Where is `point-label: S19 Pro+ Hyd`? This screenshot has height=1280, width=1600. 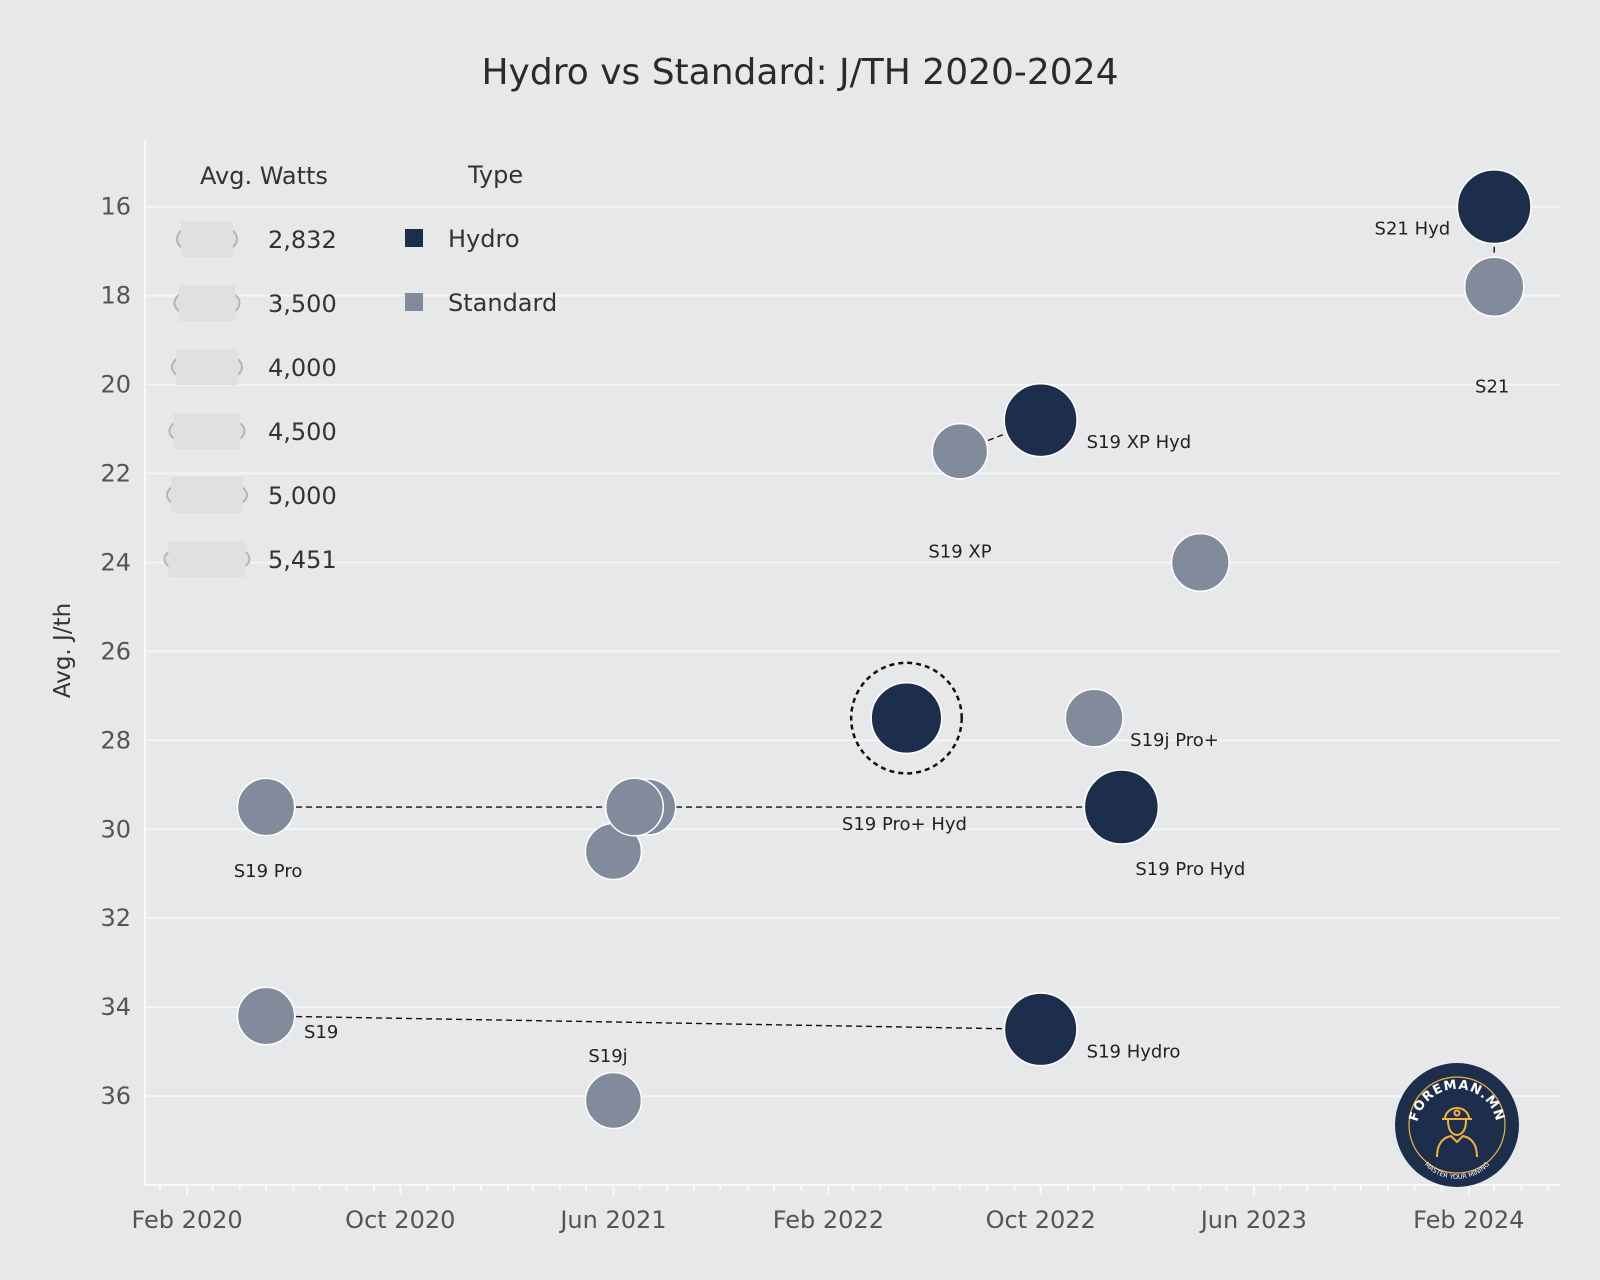 point-label: S19 Pro+ Hyd is located at coordinates (904, 824).